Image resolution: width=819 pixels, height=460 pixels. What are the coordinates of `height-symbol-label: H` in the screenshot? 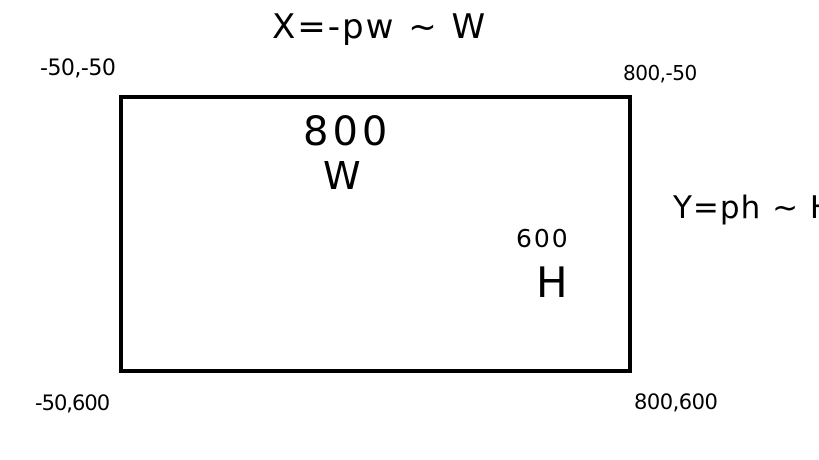 It's located at (552, 282).